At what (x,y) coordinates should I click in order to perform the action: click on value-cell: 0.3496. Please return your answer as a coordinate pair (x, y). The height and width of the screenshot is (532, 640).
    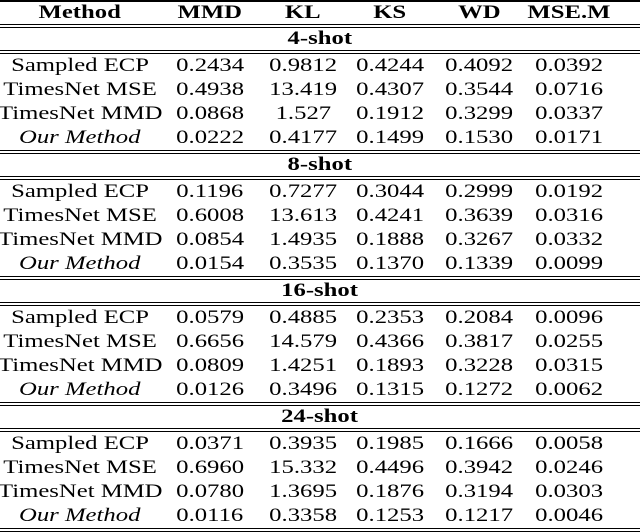
    Looking at the image, I should click on (303, 391).